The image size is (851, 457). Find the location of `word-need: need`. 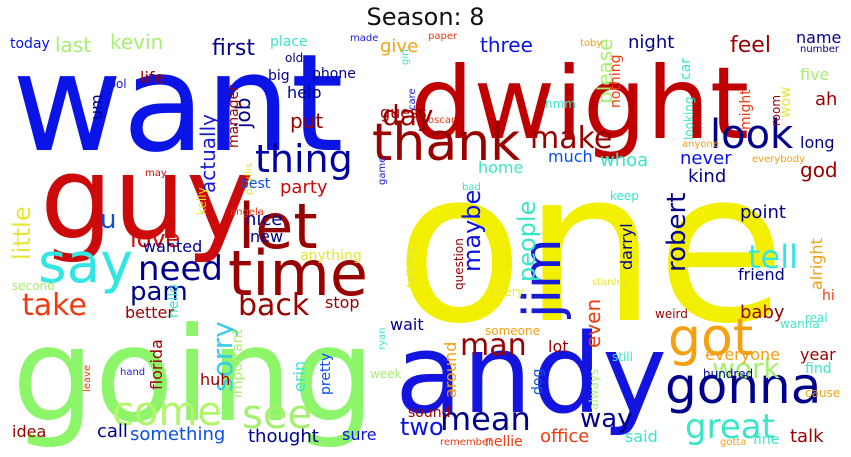

word-need: need is located at coordinates (180, 269).